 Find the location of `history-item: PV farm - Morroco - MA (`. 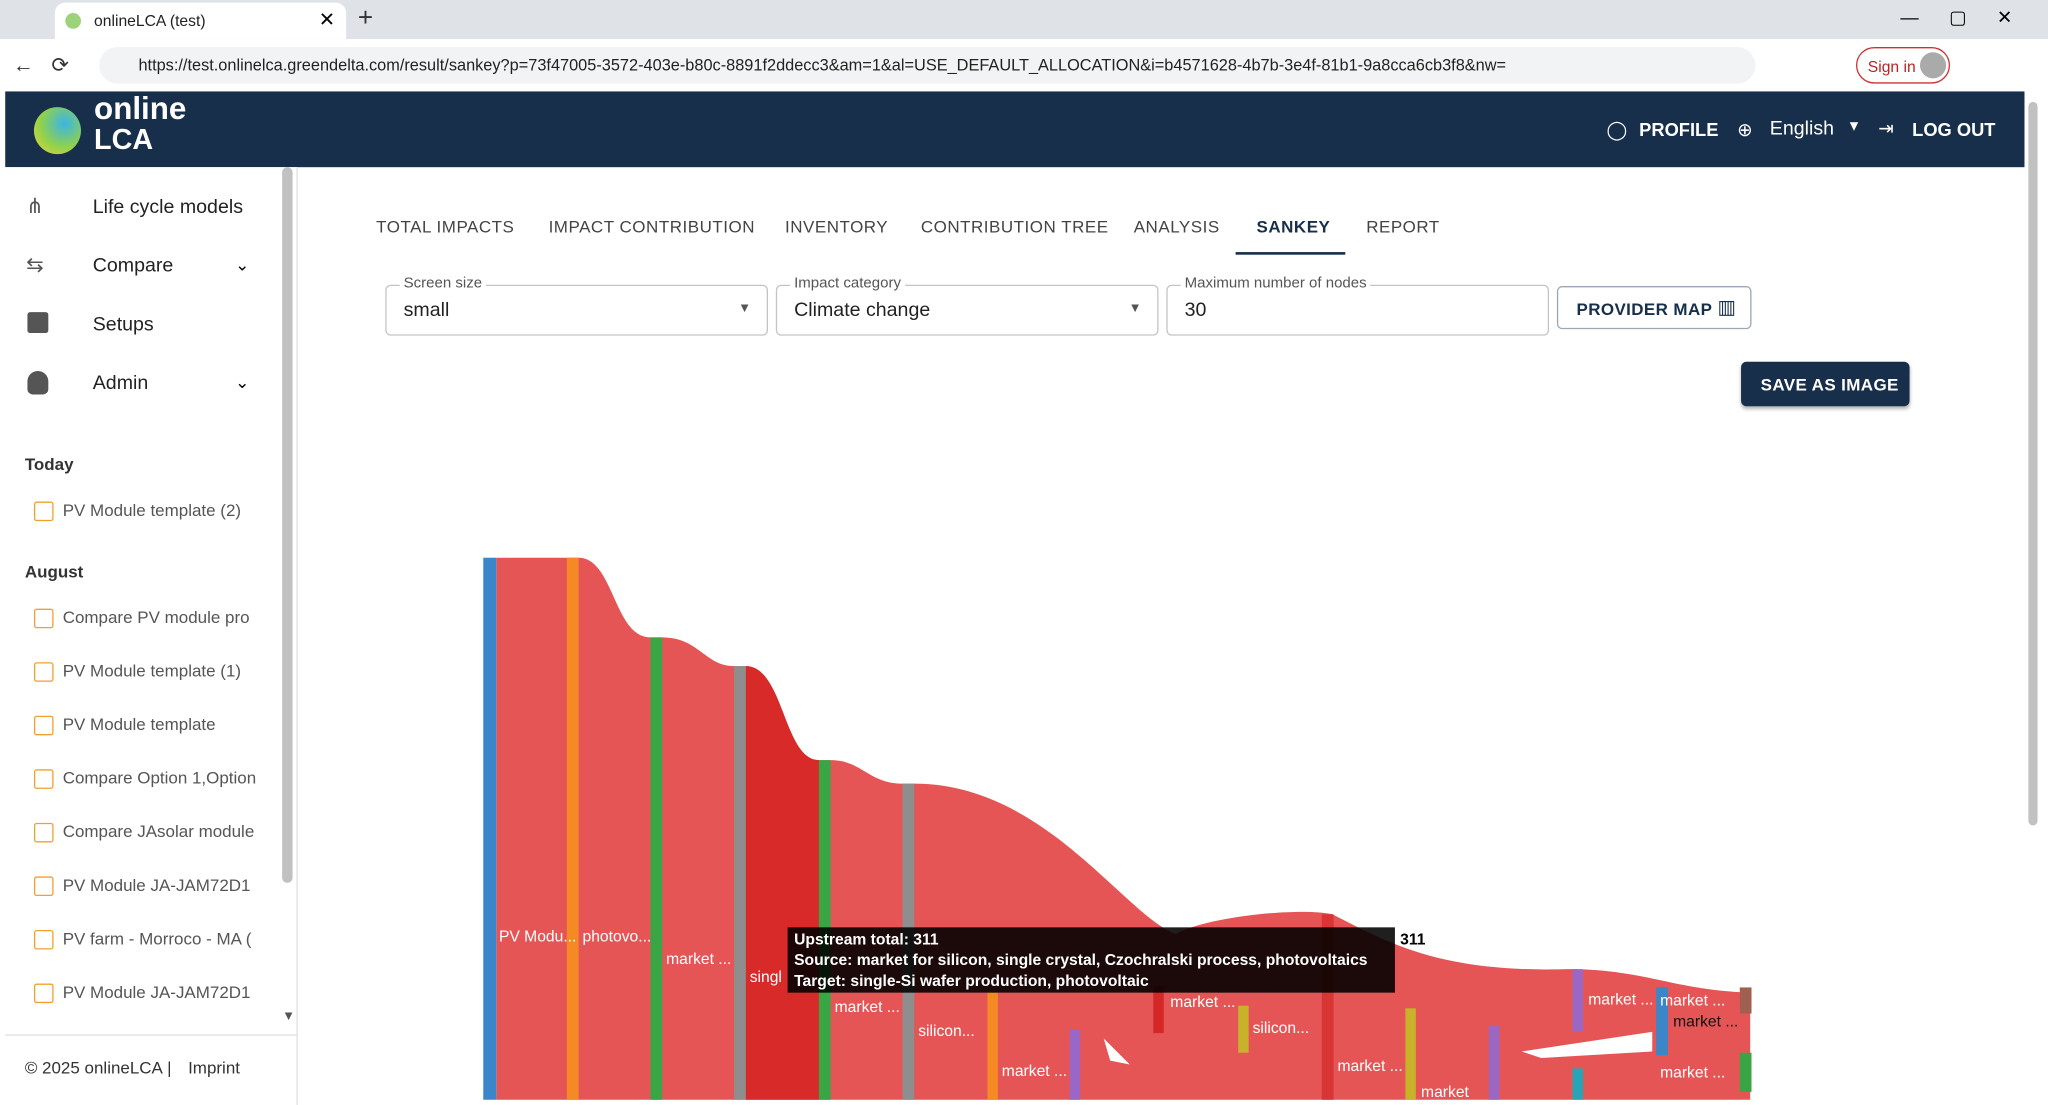

history-item: PV farm - Morroco - MA ( is located at coordinates (157, 938).